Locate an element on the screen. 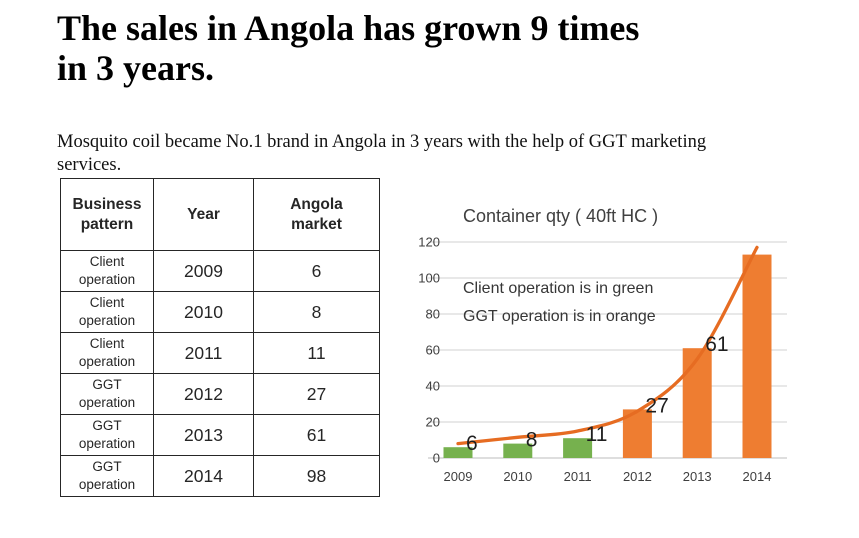 The image size is (859, 538). x-axis-tick-label: 2011 is located at coordinates (578, 476).